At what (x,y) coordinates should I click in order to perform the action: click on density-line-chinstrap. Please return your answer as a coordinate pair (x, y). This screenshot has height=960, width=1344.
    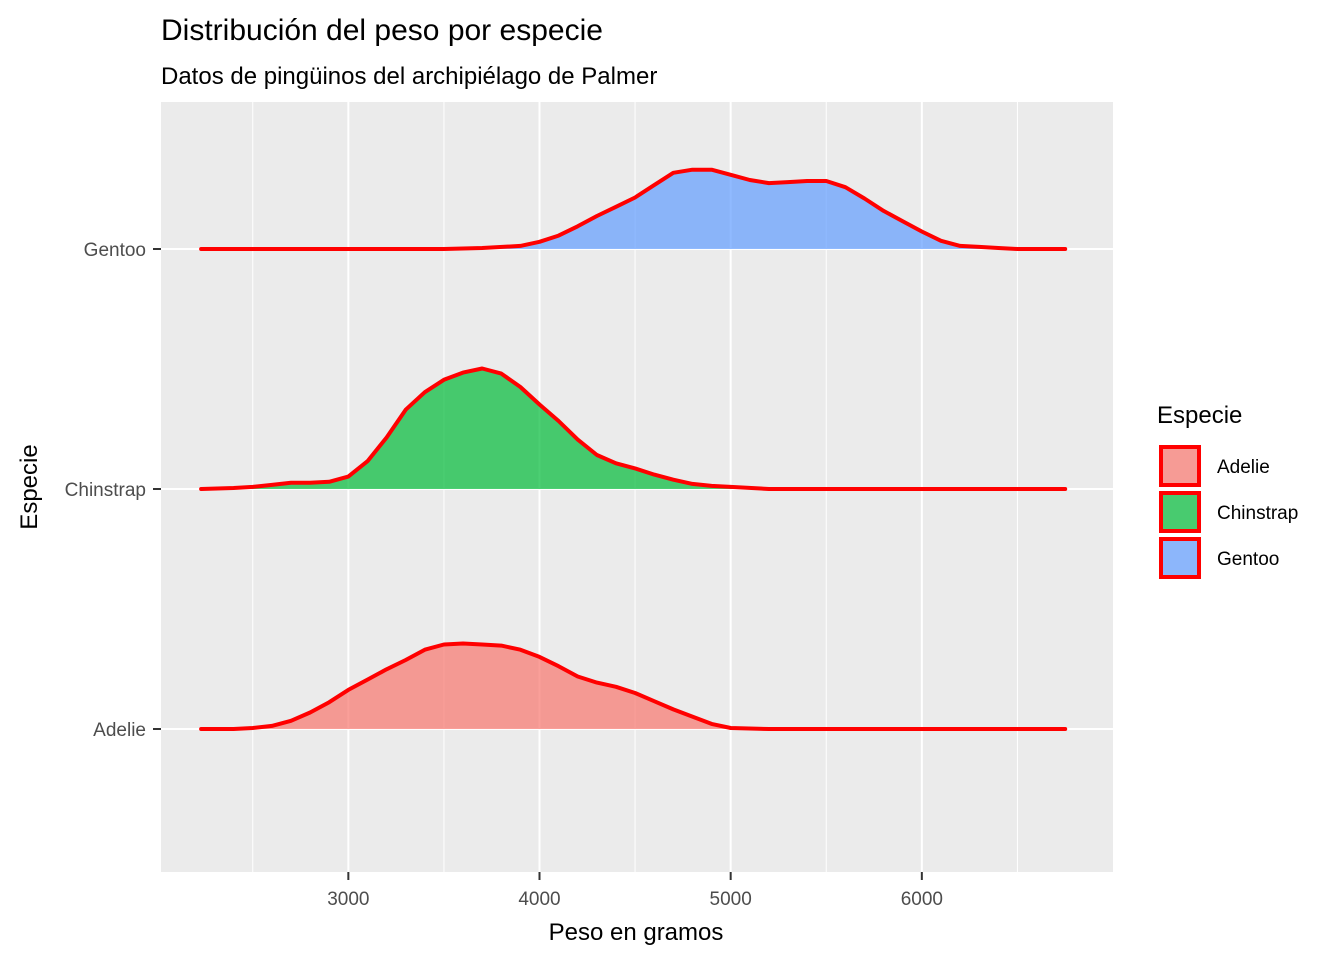
    Looking at the image, I should click on (633, 428).